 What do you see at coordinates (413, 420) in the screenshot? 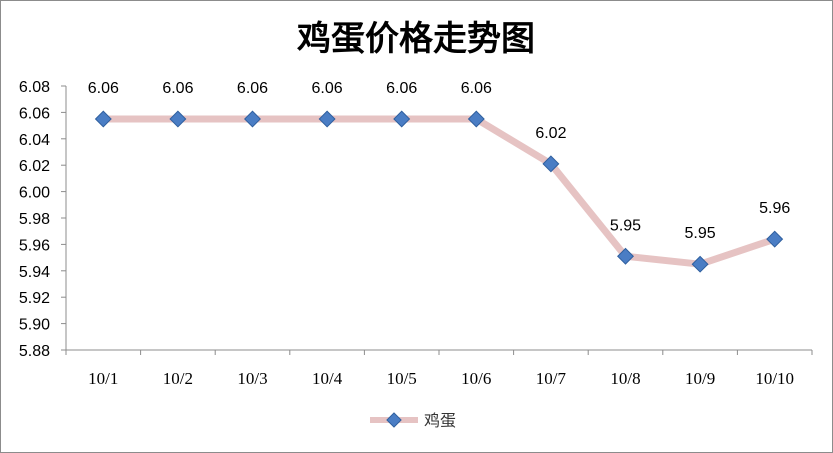
I see `legend: 鸡蛋` at bounding box center [413, 420].